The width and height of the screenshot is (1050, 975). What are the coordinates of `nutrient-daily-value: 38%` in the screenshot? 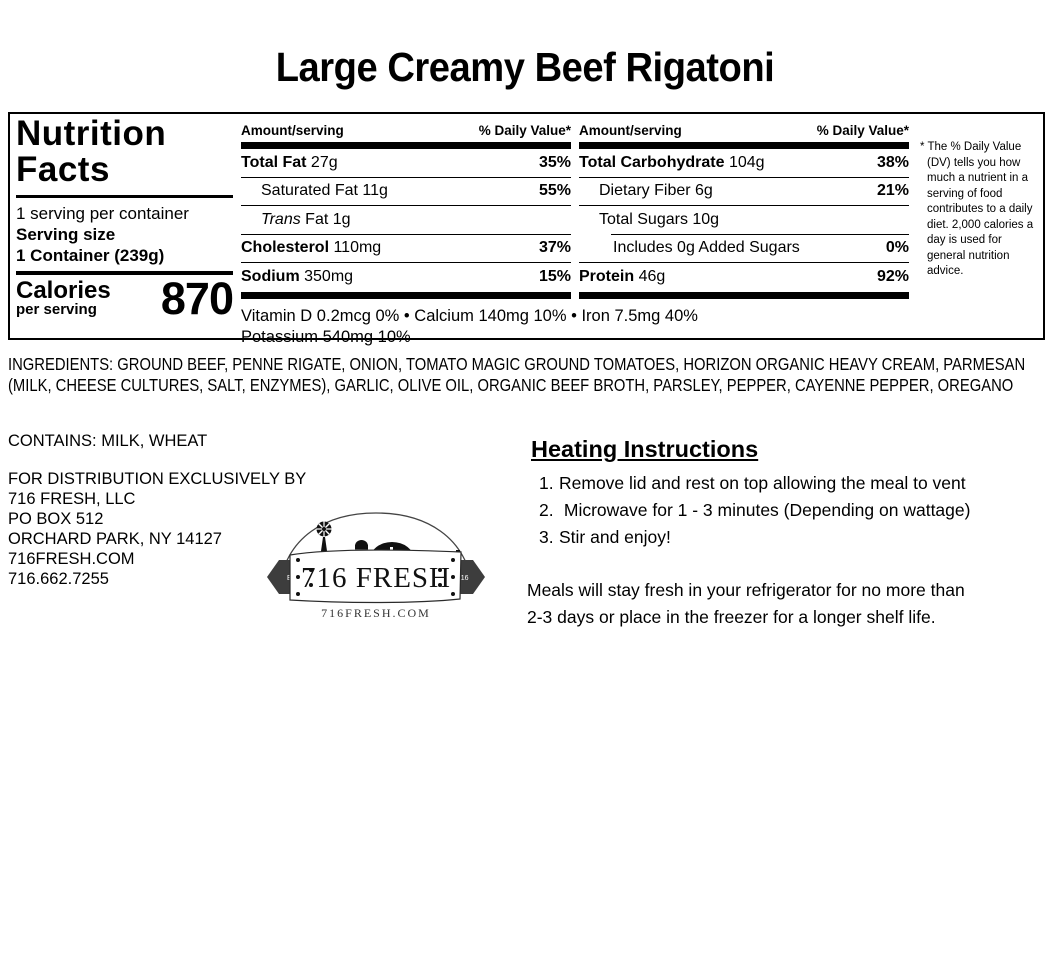 It's located at (892, 162).